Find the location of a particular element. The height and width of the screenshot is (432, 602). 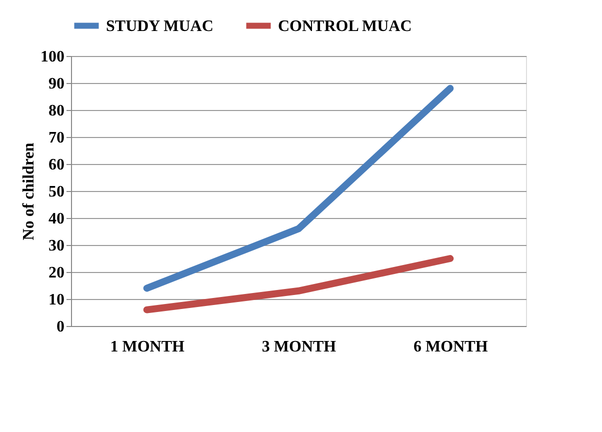

y-tick-label: 60 is located at coordinates (56, 165).